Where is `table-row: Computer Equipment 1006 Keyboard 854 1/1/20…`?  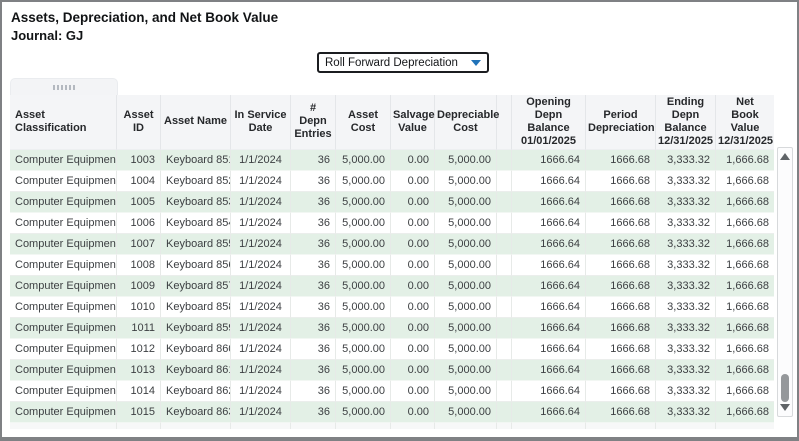
table-row: Computer Equipment 1006 Keyboard 854 1/1/20… is located at coordinates (392, 223).